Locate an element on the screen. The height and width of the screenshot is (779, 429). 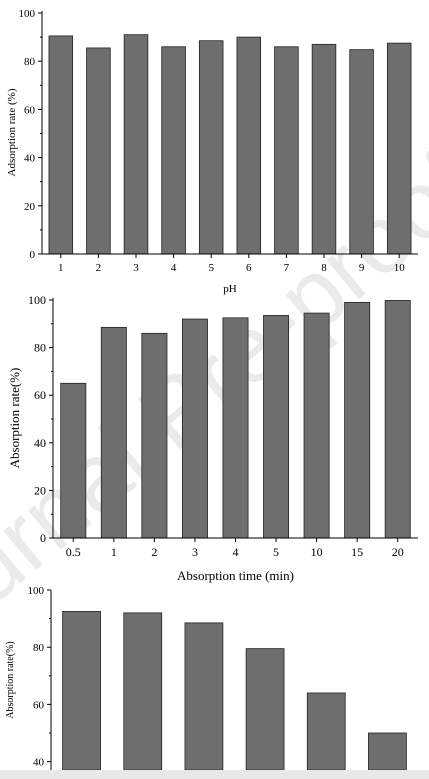
x-axis-title: pH is located at coordinates (230, 289).